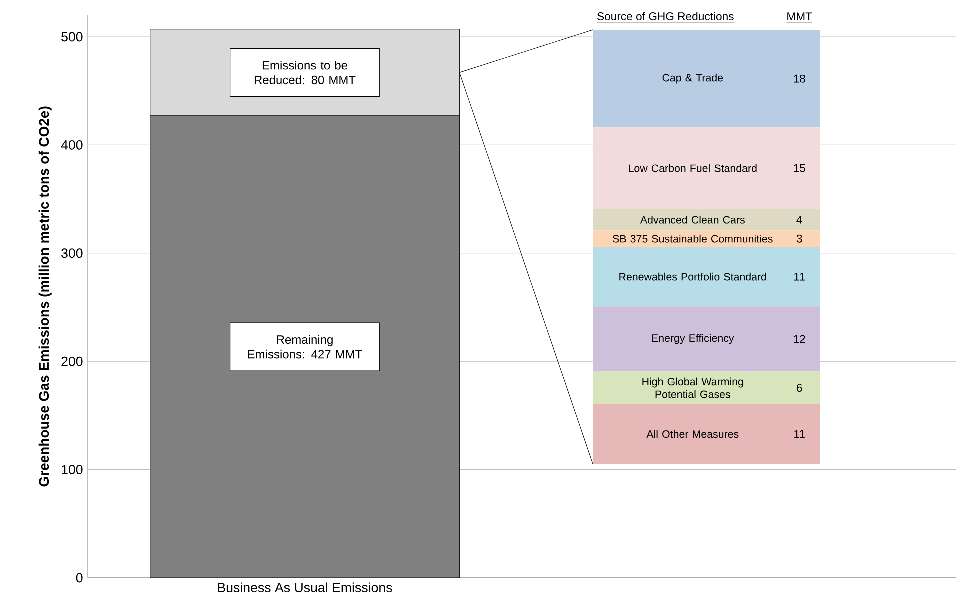 The width and height of the screenshot is (956, 611). Describe the element at coordinates (692, 220) in the screenshot. I see `series-label: Advanced Clean Cars` at that location.